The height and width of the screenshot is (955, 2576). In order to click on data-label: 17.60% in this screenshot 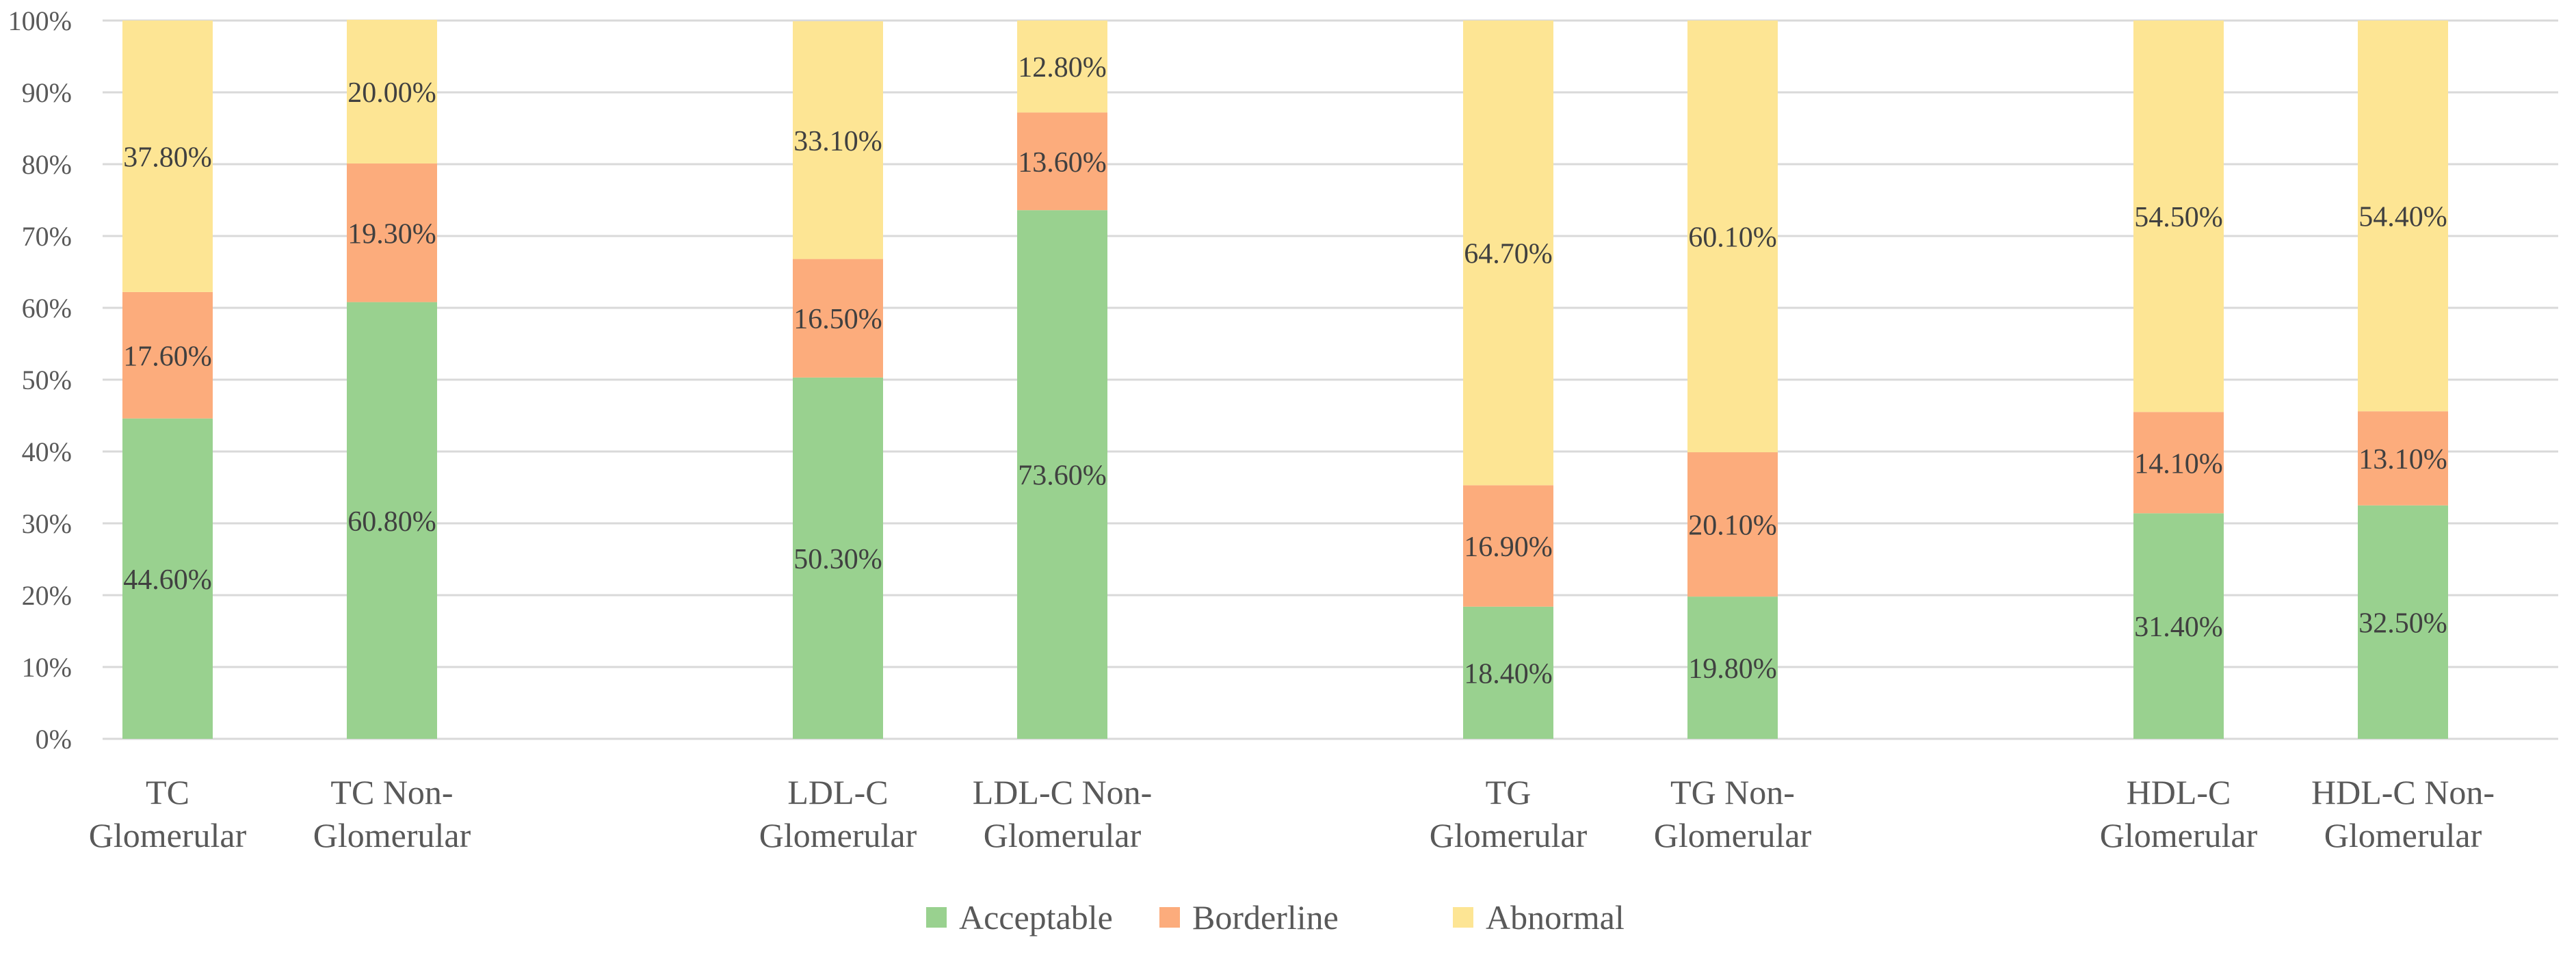, I will do `click(167, 356)`.